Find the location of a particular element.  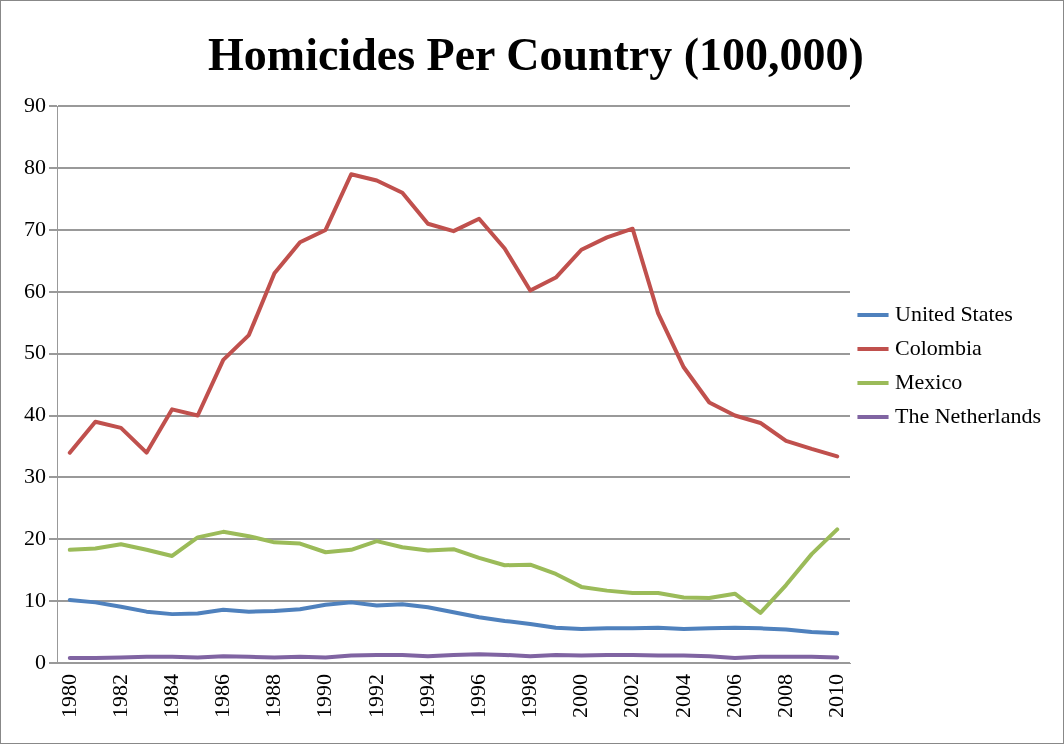

x-tick-label: 2004 is located at coordinates (682, 696).